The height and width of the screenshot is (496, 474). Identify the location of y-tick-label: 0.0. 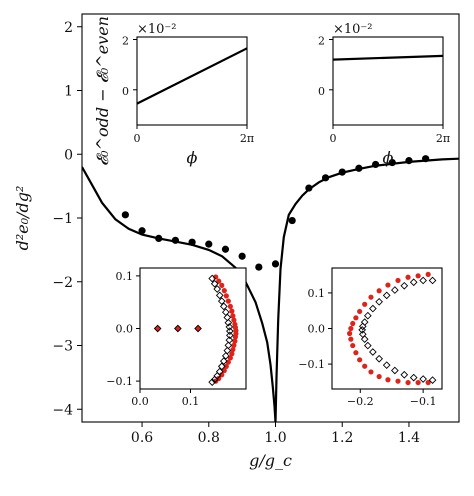
(317, 329).